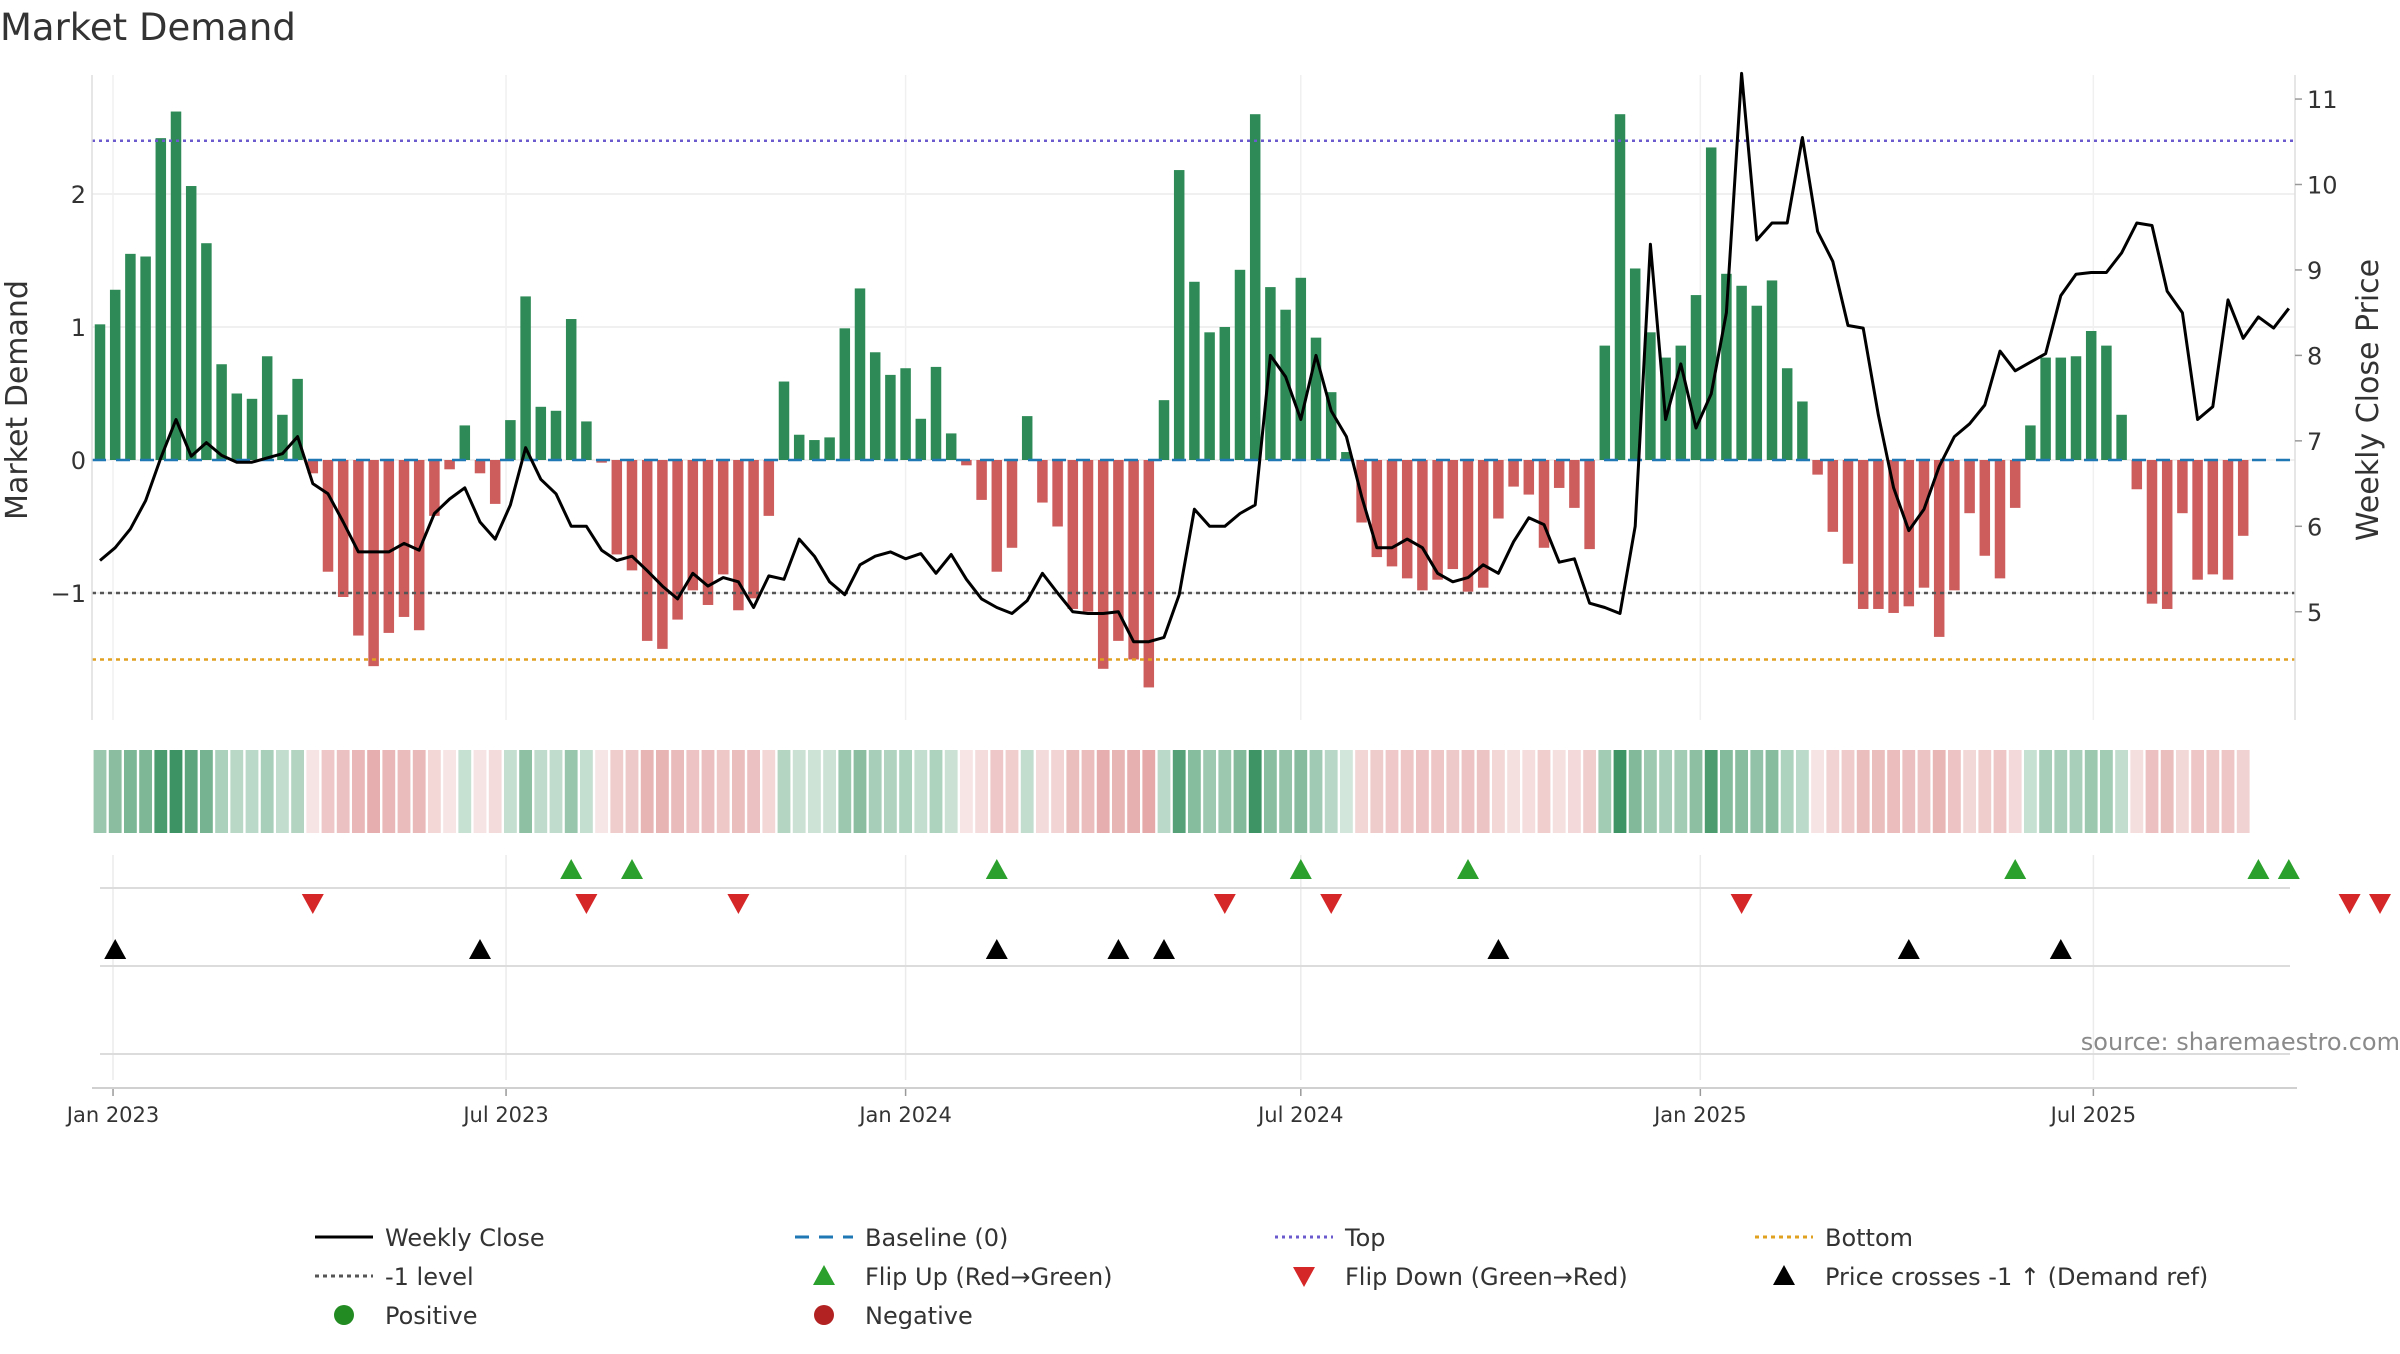 This screenshot has height=1354, width=2400. I want to click on legend-item: Price crosses -1 ↑ (Demand ref), so click(1990, 1277).